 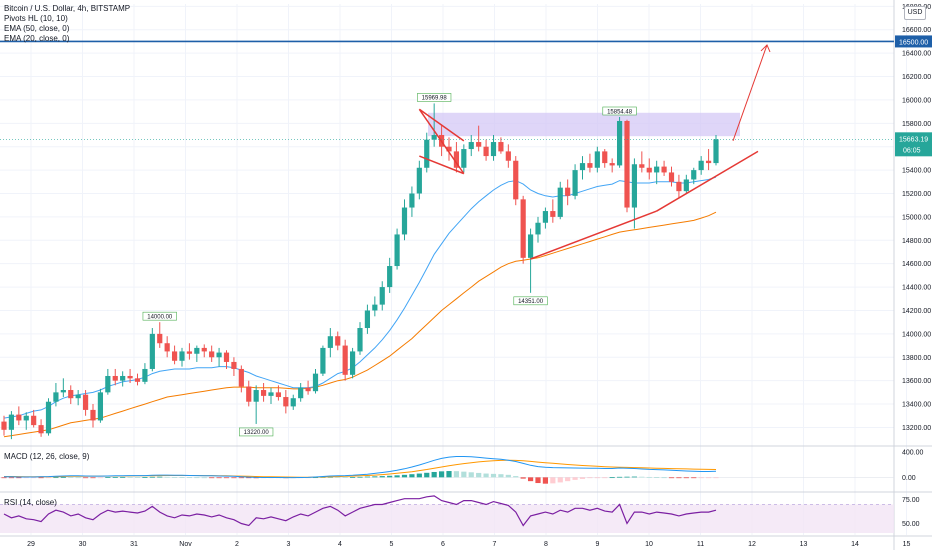 What do you see at coordinates (804, 544) in the screenshot?
I see `time-tick-label: 13` at bounding box center [804, 544].